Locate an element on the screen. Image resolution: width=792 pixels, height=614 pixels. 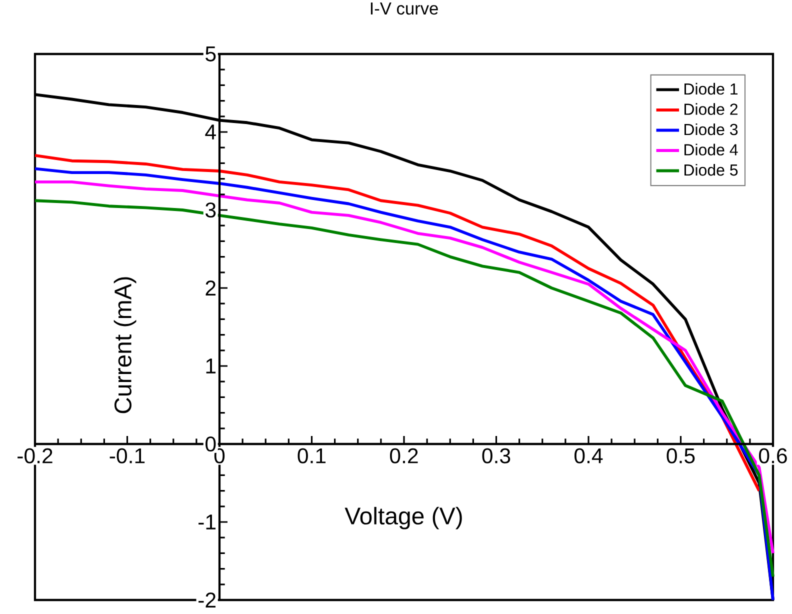
x-axis-title: Voltage (V) is located at coordinates (403, 518).